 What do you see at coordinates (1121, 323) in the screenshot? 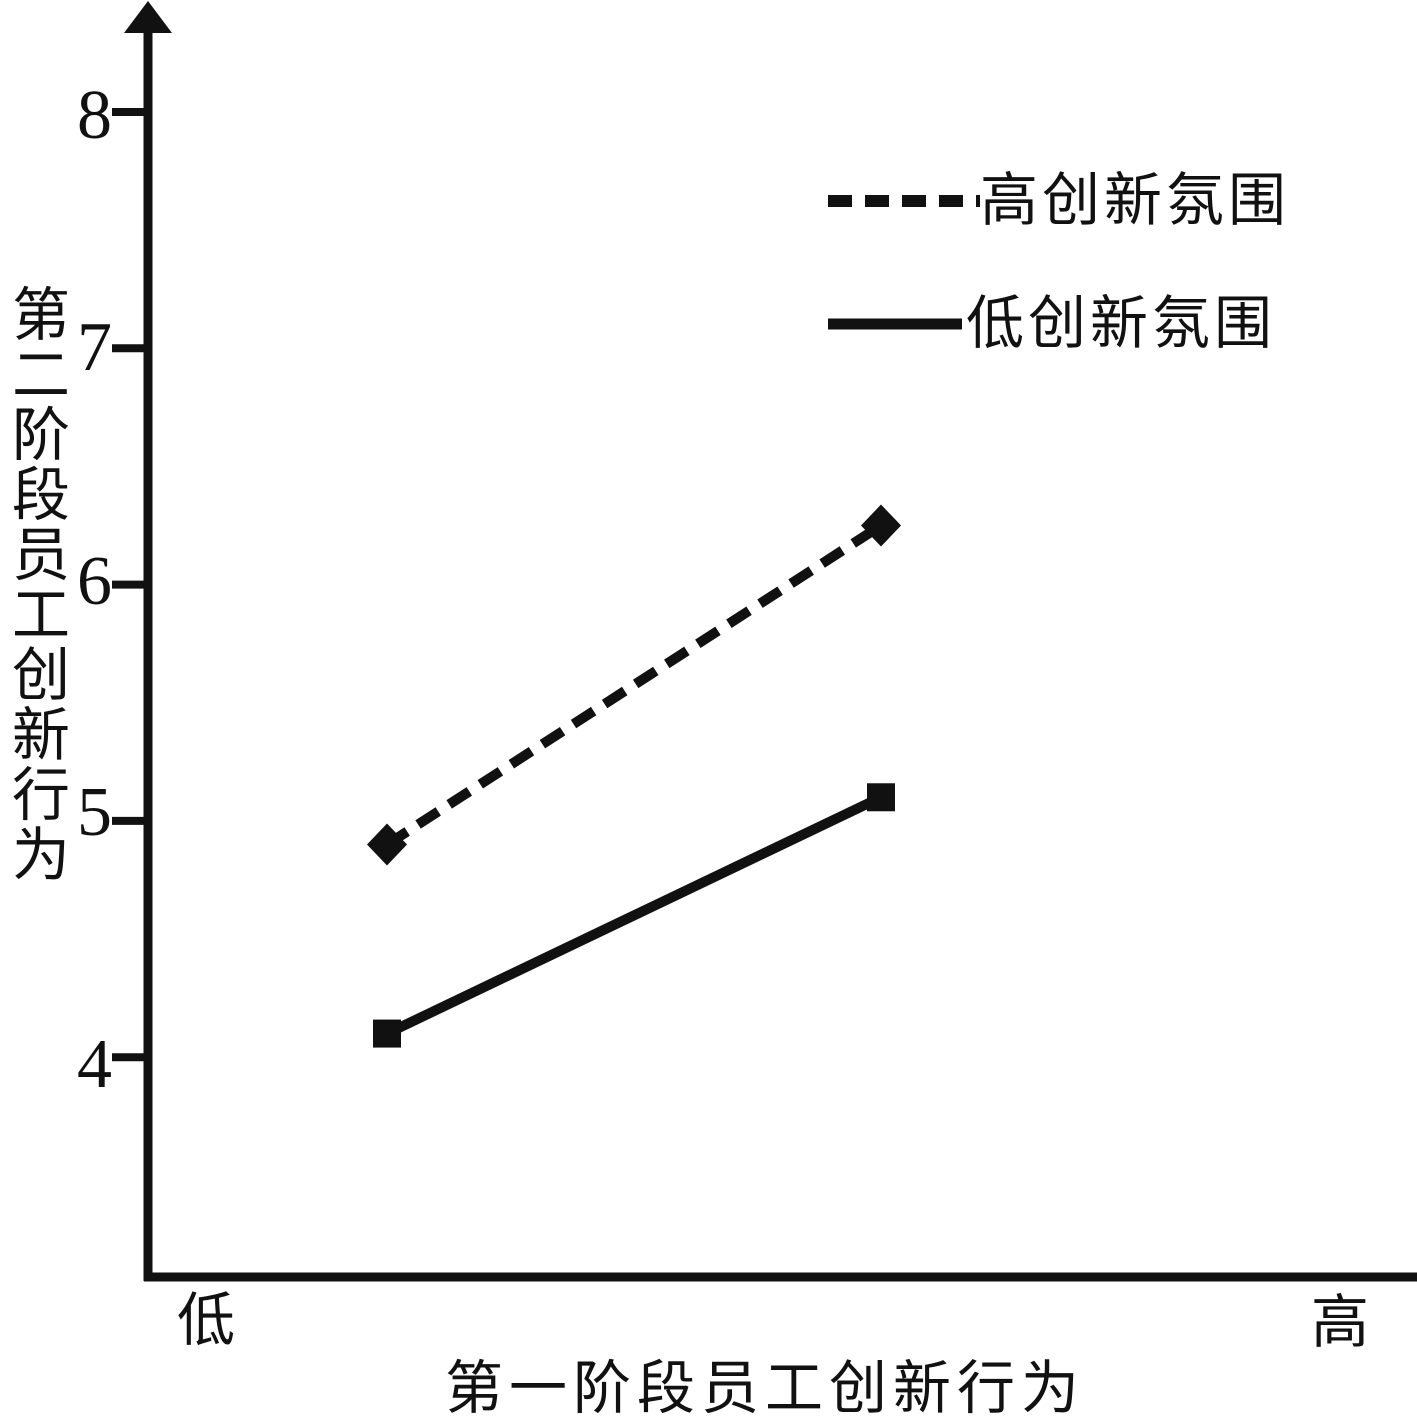
I see `legend-label-low-climate: 低创新氛围` at bounding box center [1121, 323].